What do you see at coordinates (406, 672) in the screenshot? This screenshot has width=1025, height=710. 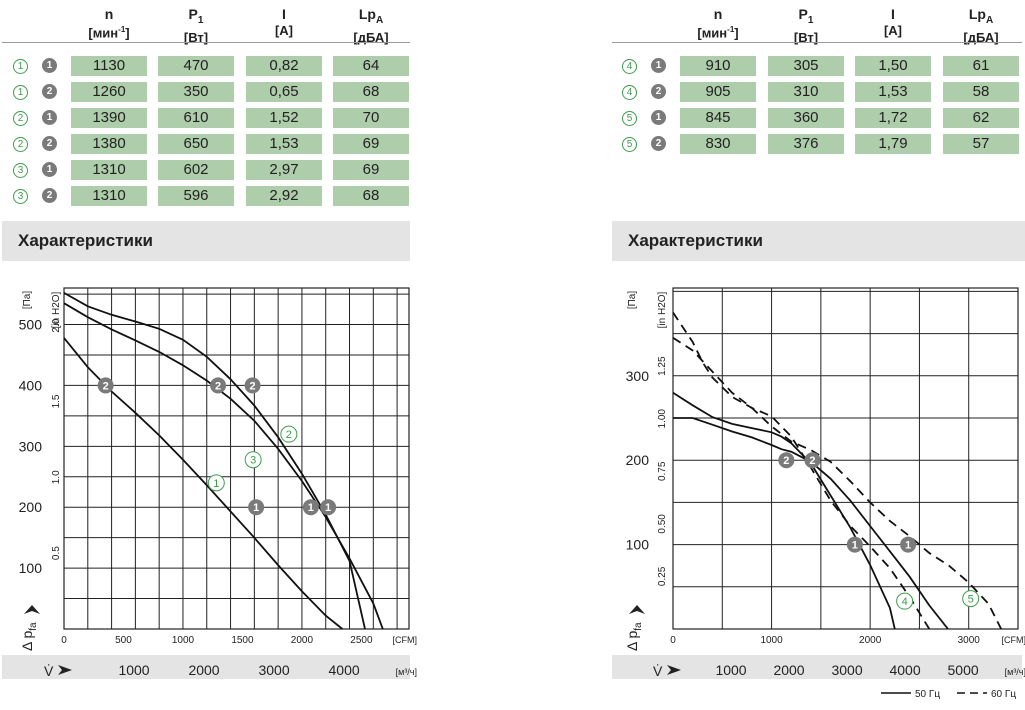 I see `left-chart-x-unit-m3h: [м³/ч]` at bounding box center [406, 672].